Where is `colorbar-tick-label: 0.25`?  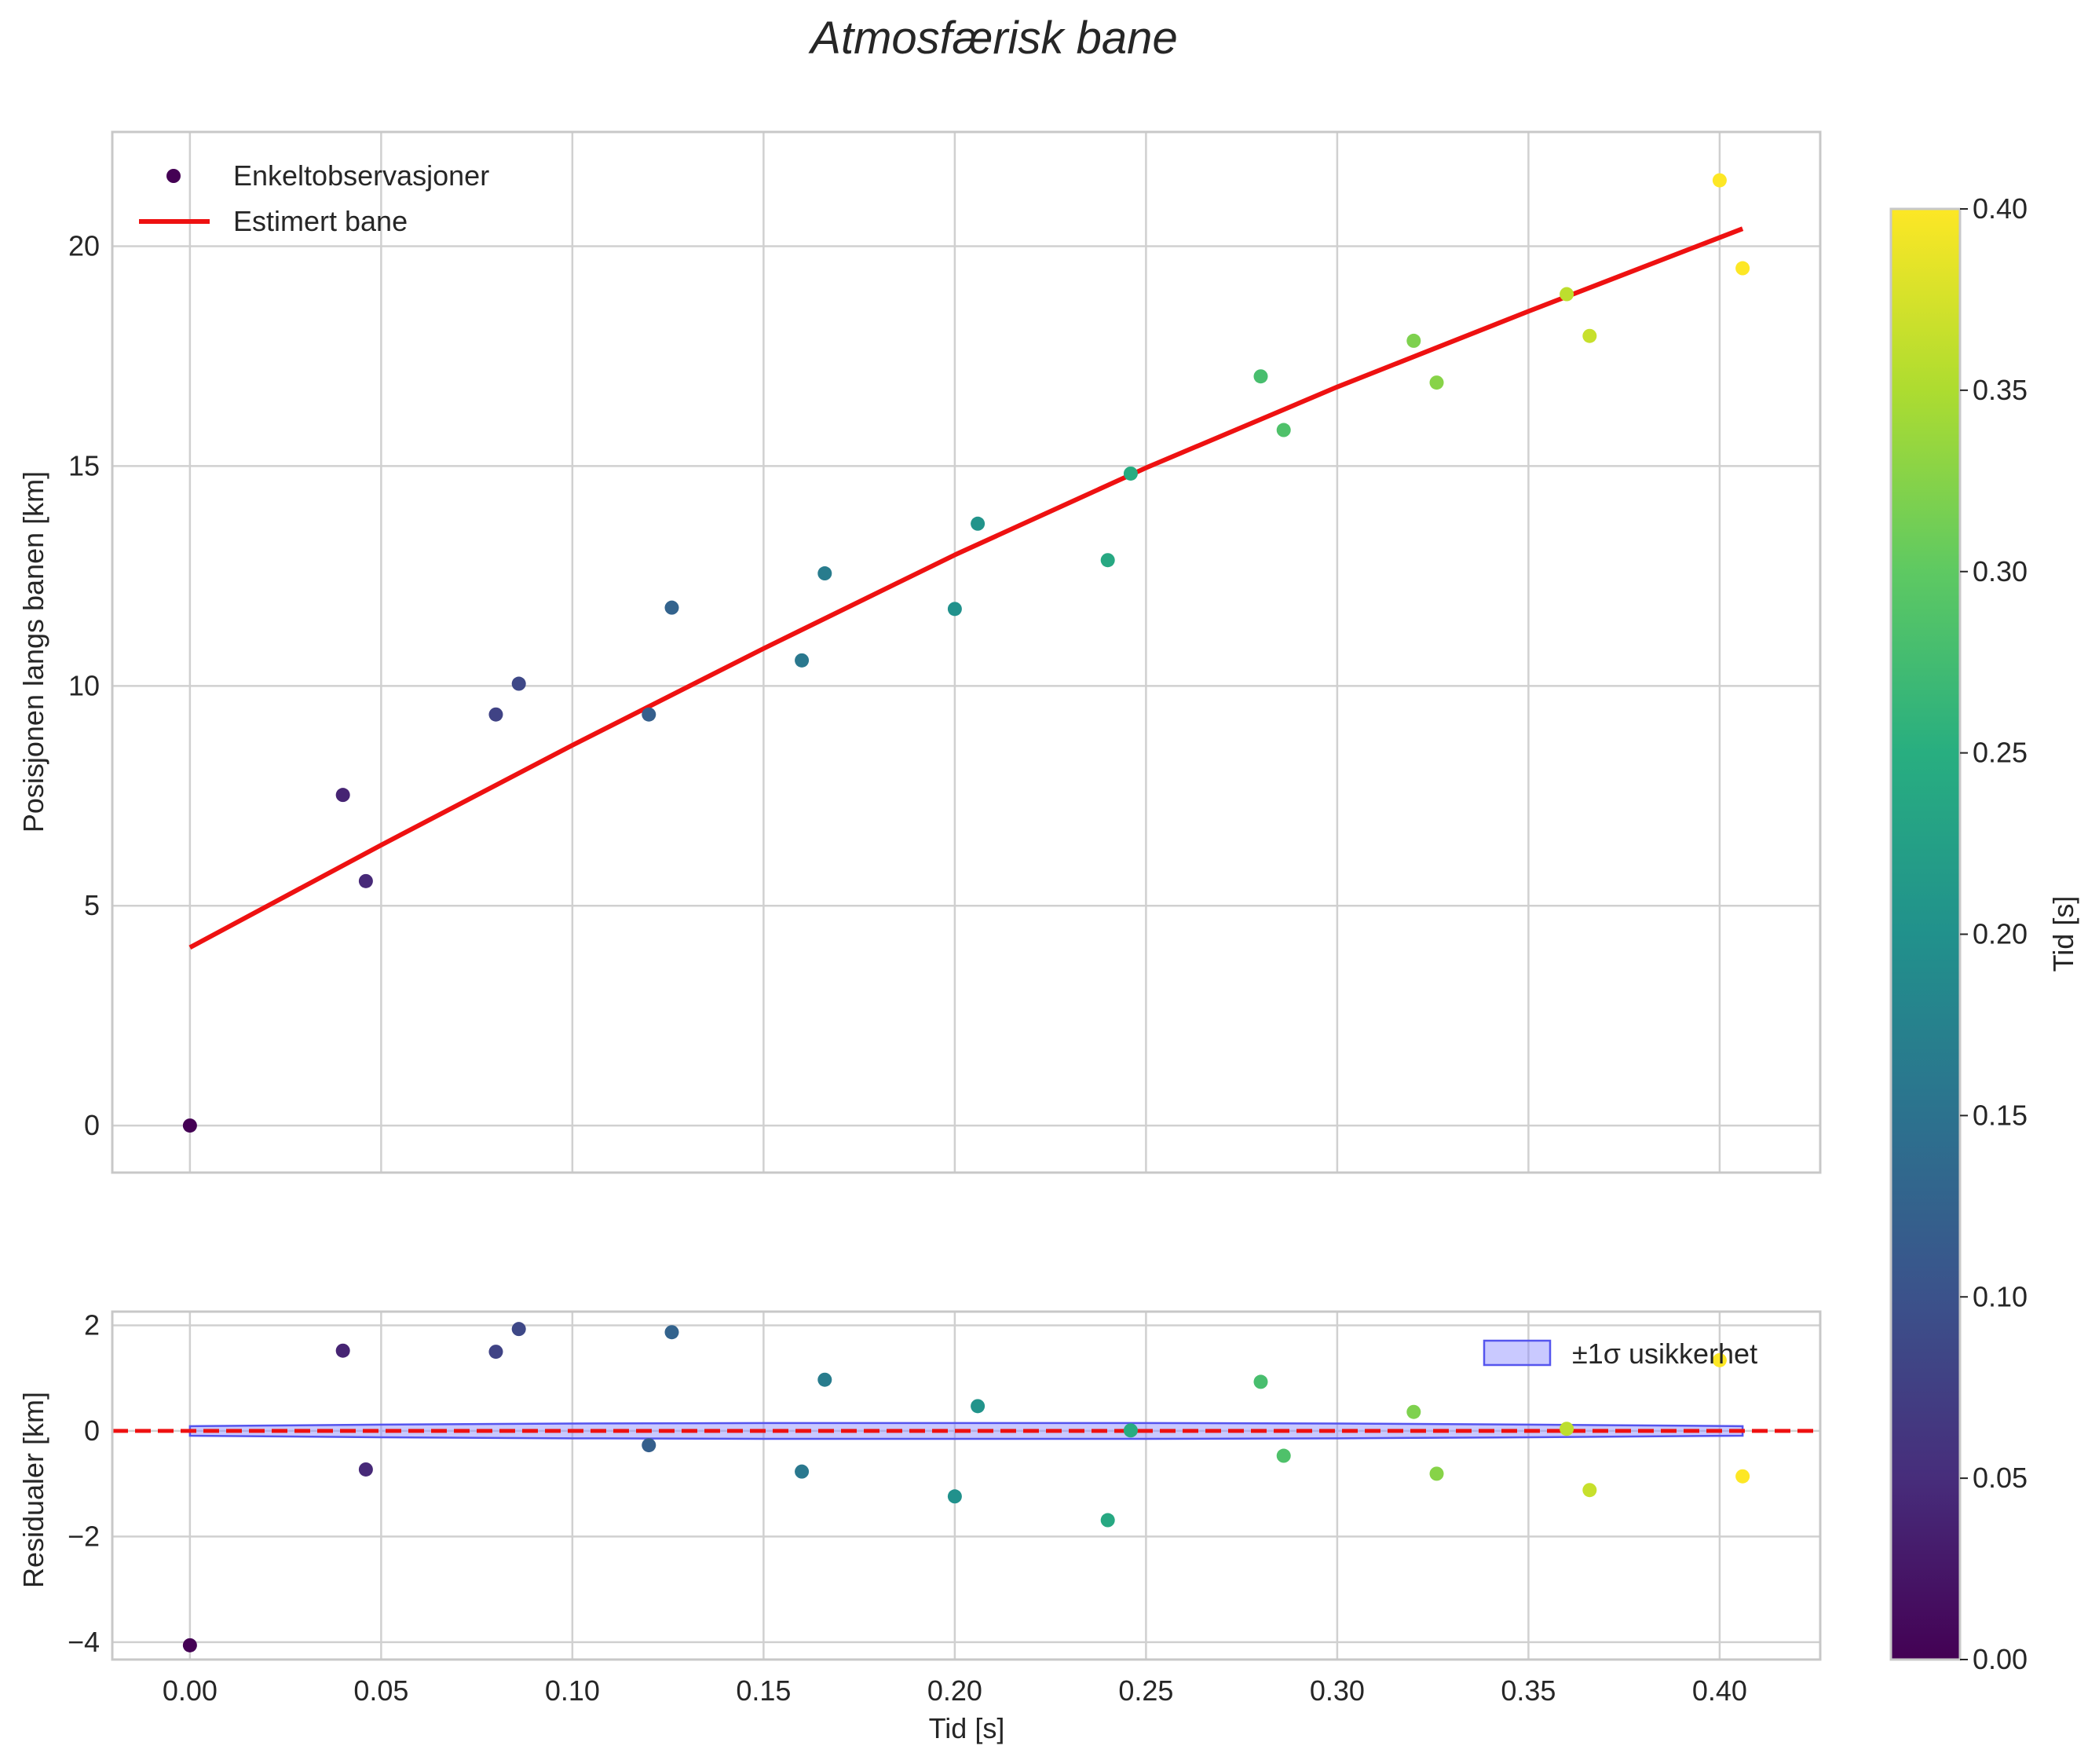 colorbar-tick-label: 0.25 is located at coordinates (2000, 753).